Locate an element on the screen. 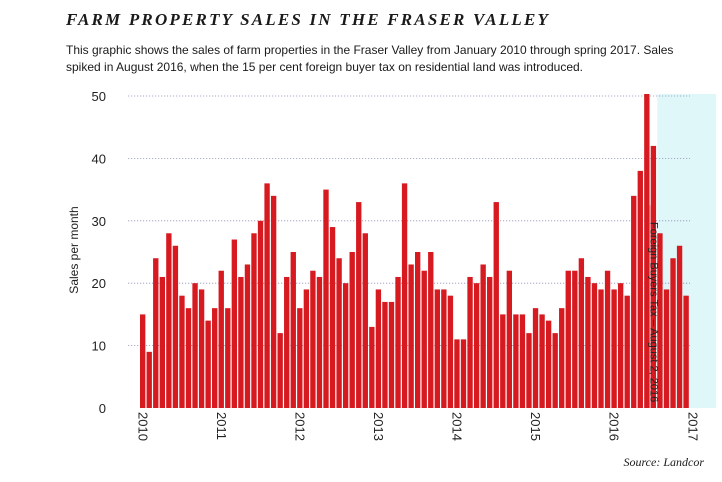 The image size is (722, 482). tax-highlight-band is located at coordinates (650, 306).